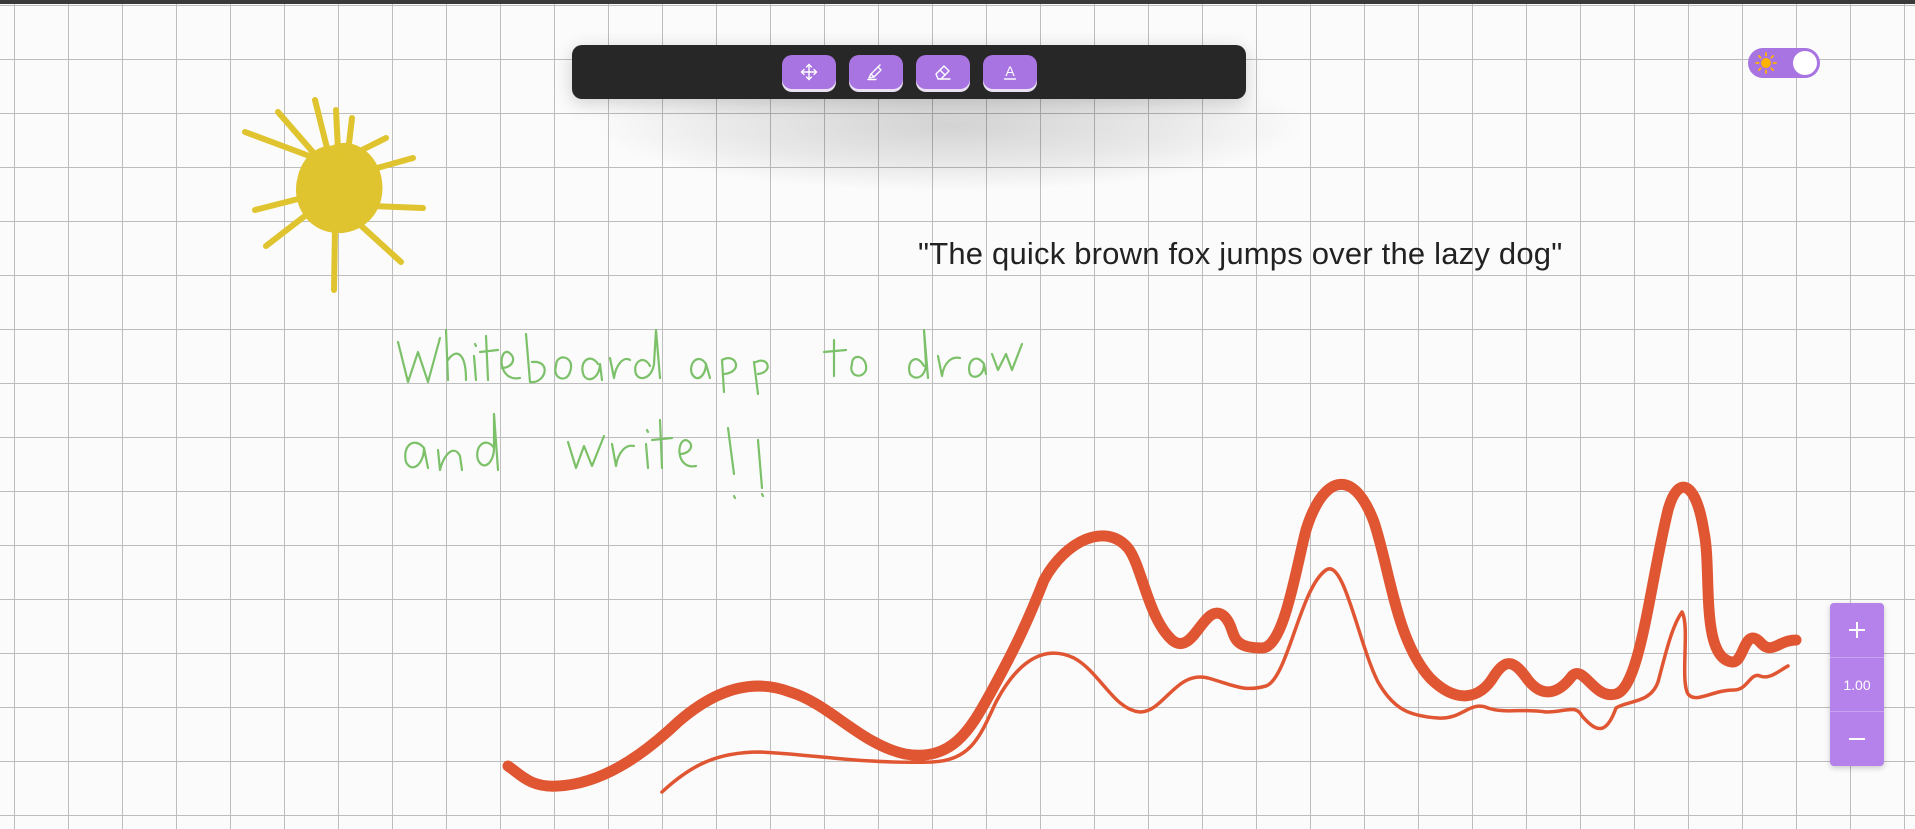 Image resolution: width=1915 pixels, height=829 pixels. Describe the element at coordinates (1784, 63) in the screenshot. I see `theme-toggle` at that location.